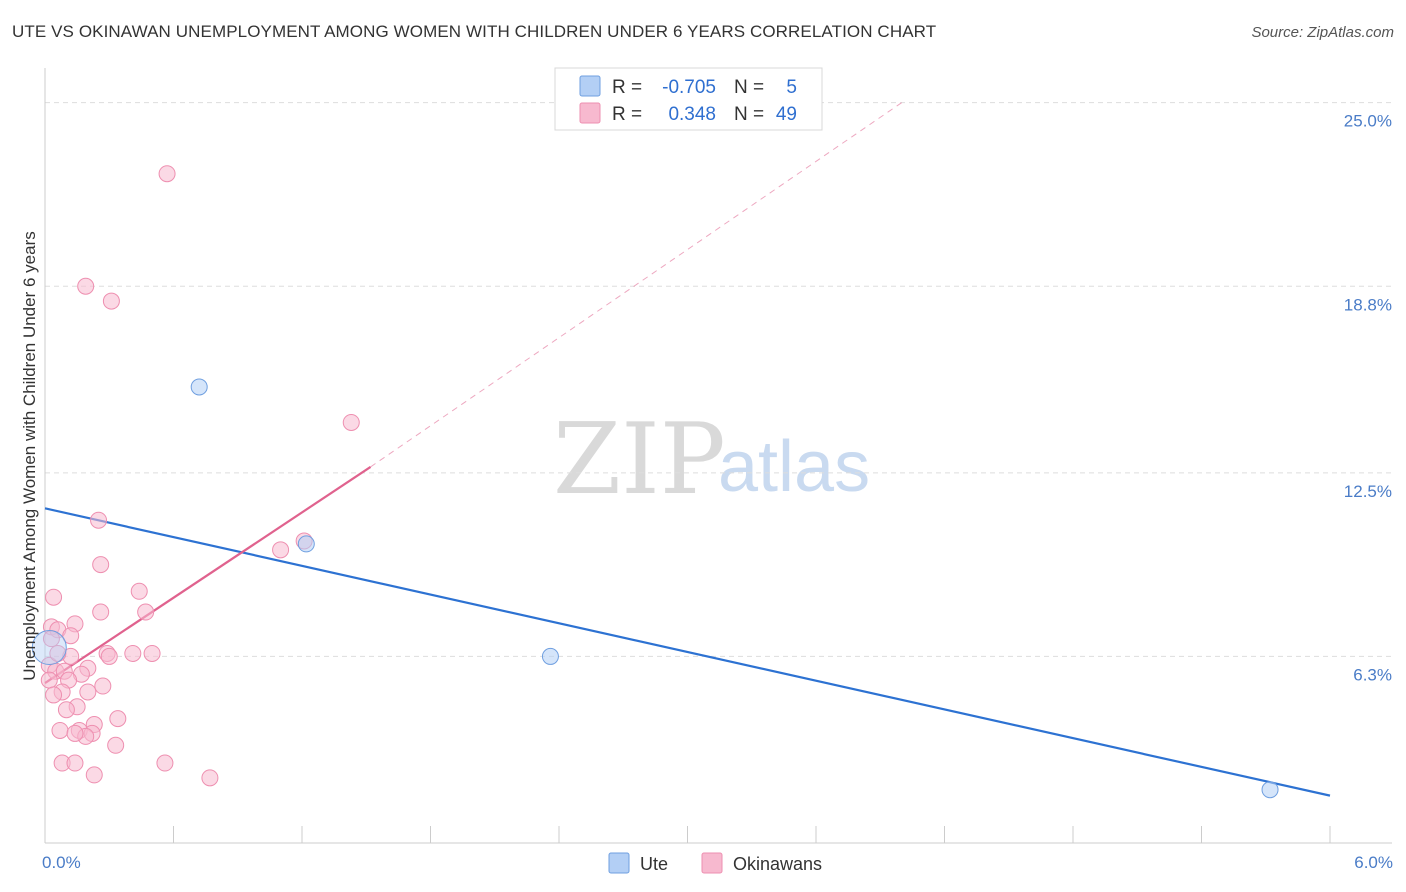 The height and width of the screenshot is (892, 1406). I want to click on watermark-zip: ZIP, so click(639, 460).